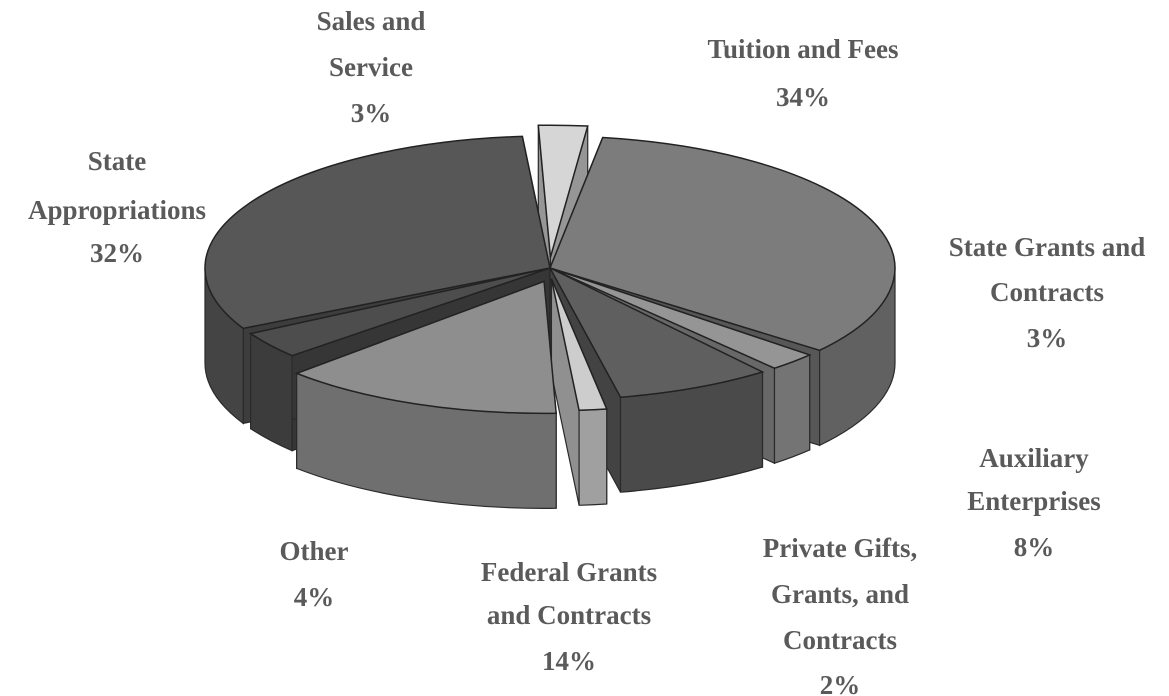  What do you see at coordinates (1034, 547) in the screenshot?
I see `slice-percent: 8%` at bounding box center [1034, 547].